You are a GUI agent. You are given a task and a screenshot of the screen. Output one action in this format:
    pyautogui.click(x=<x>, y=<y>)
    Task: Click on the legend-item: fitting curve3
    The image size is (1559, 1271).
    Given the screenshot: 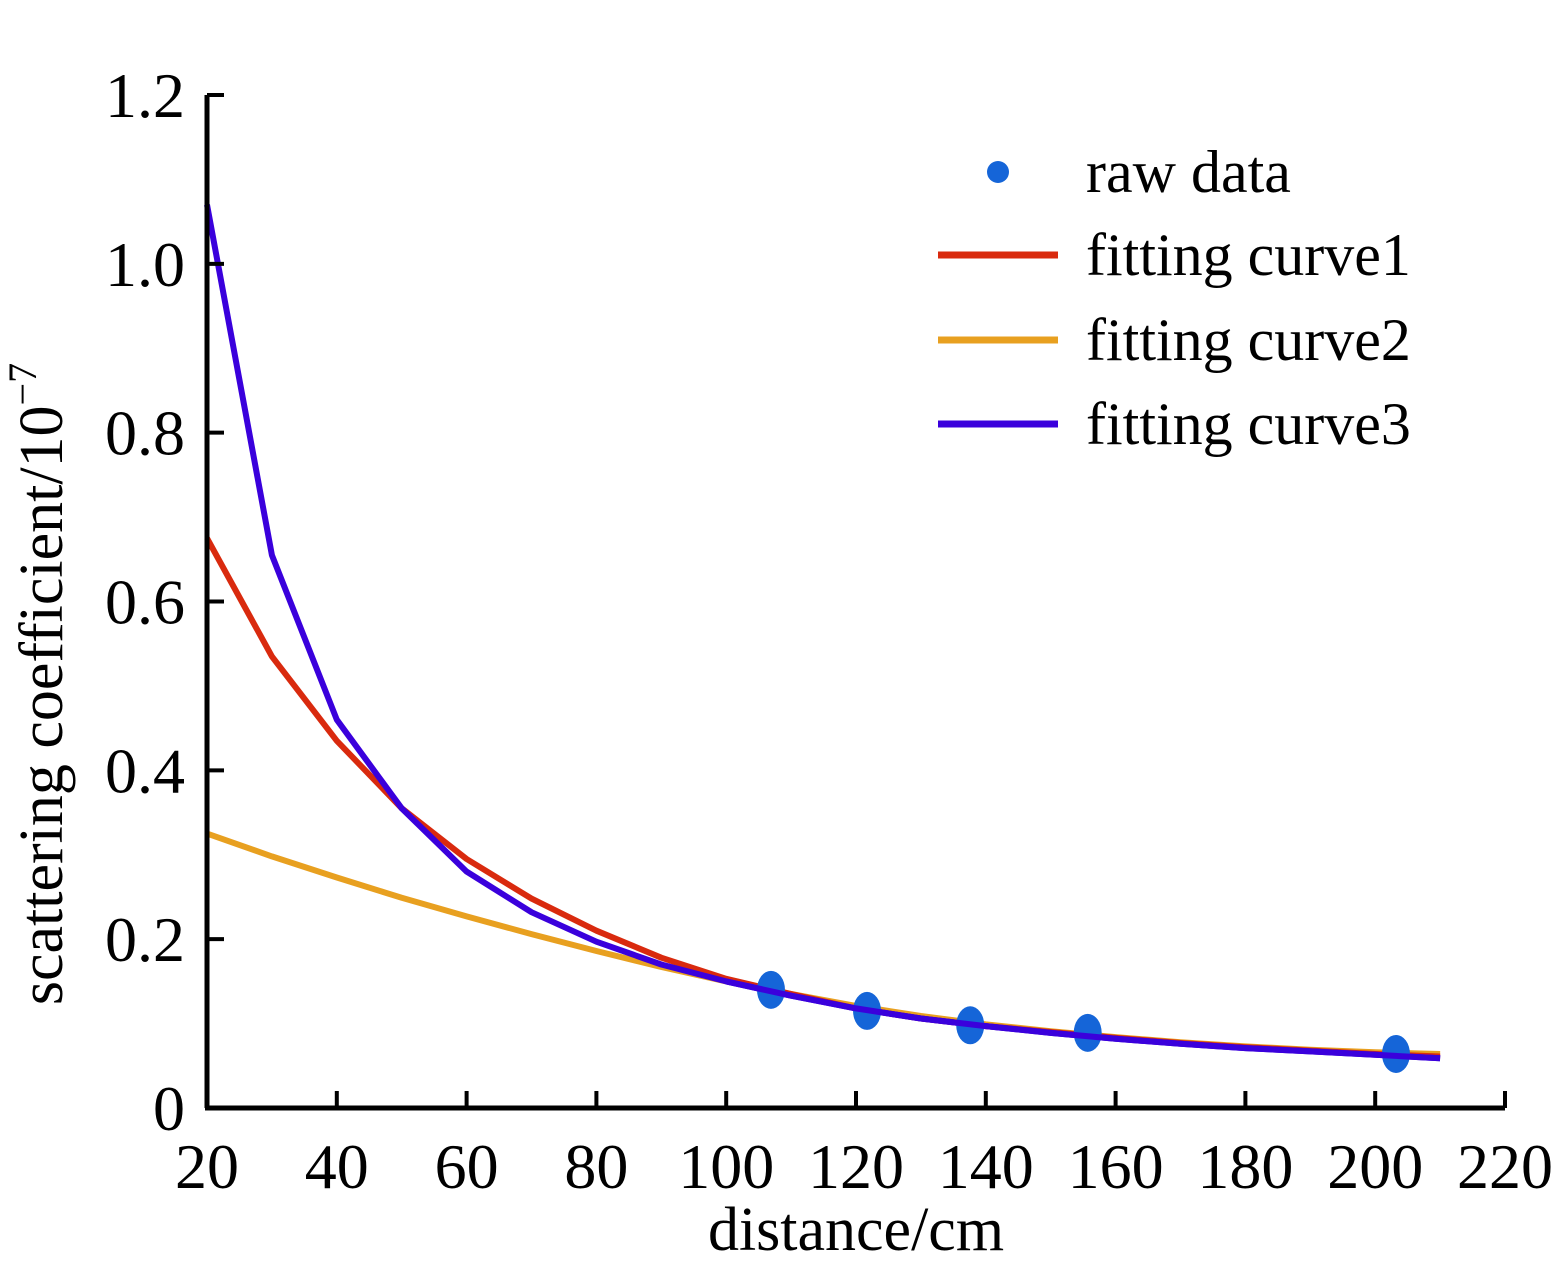 What is the action you would take?
    pyautogui.click(x=1174, y=424)
    